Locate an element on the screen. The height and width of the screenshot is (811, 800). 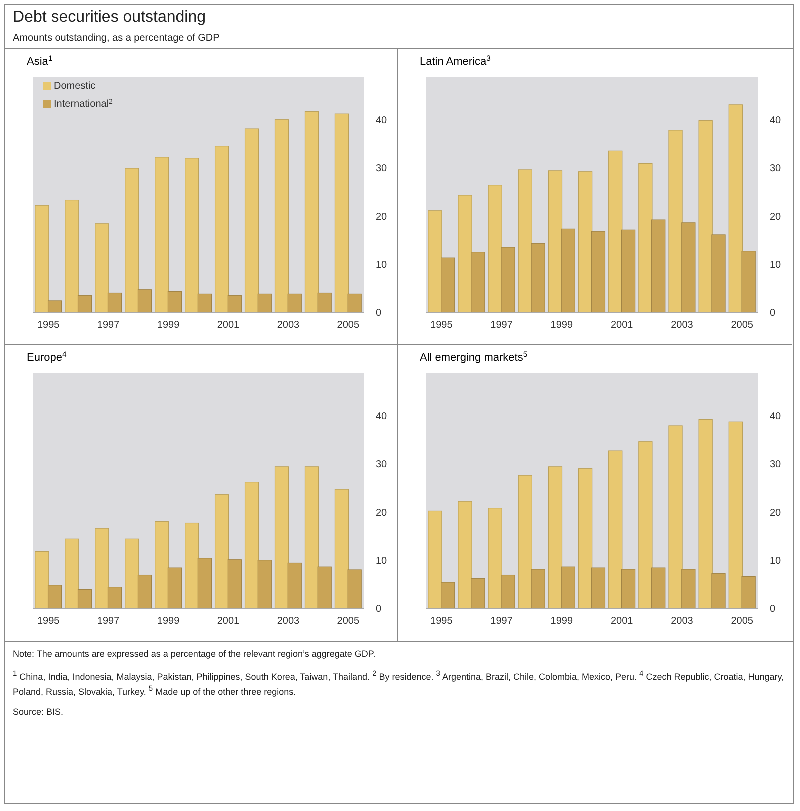
chart-title: Europe$^{4}$ is located at coordinates (47, 357).